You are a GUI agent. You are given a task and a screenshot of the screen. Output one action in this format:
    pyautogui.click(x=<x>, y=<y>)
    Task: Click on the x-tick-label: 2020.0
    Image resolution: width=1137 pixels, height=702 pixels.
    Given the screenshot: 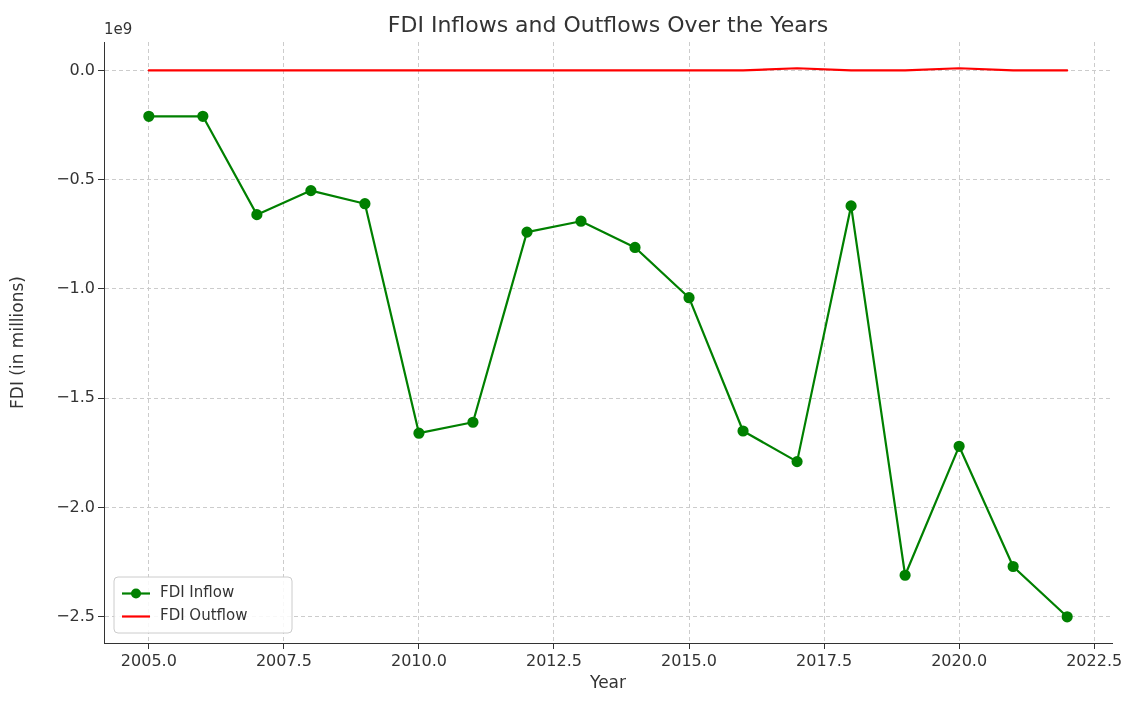 What is the action you would take?
    pyautogui.click(x=959, y=660)
    